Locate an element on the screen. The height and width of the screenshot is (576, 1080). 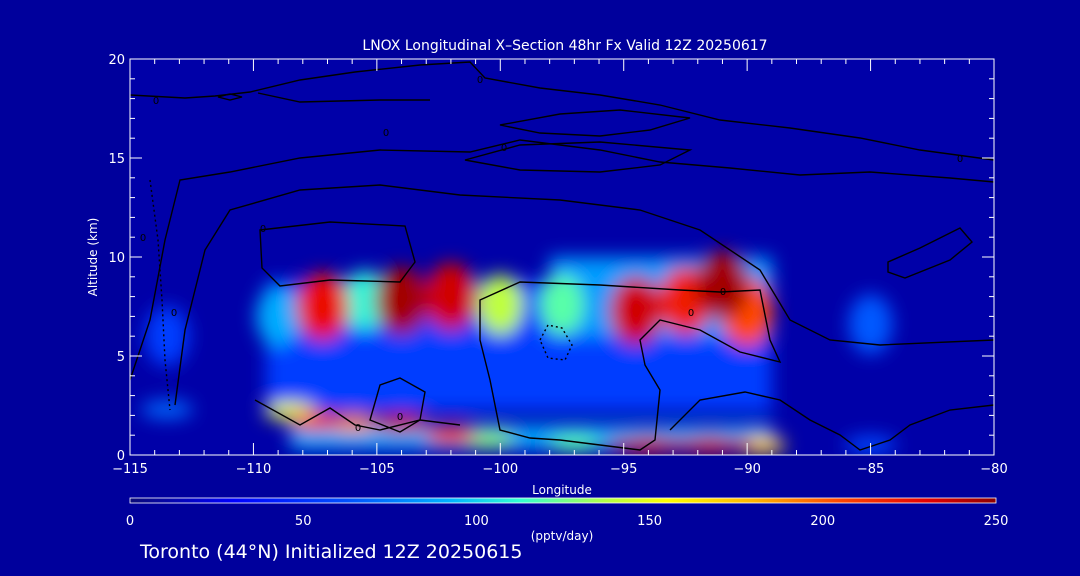
colorbar-tick-label: 100 is located at coordinates (476, 521).